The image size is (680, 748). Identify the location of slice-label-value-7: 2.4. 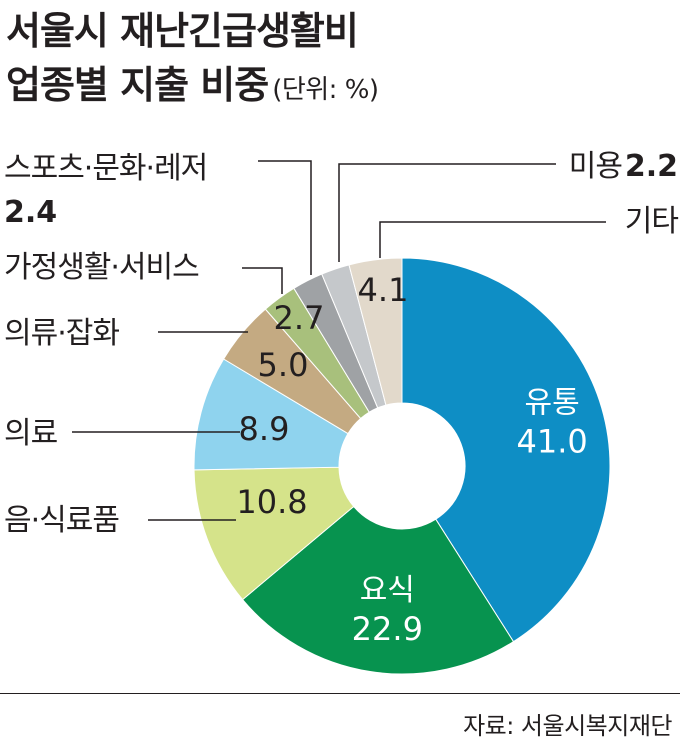
(30, 212).